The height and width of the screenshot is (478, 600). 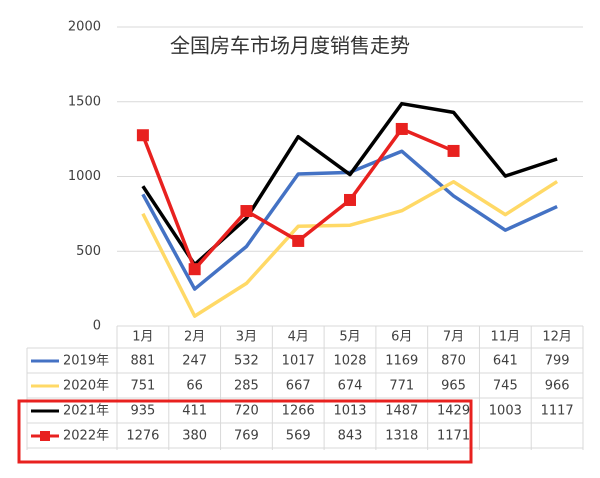 What do you see at coordinates (505, 386) in the screenshot?
I see `table-value: 745` at bounding box center [505, 386].